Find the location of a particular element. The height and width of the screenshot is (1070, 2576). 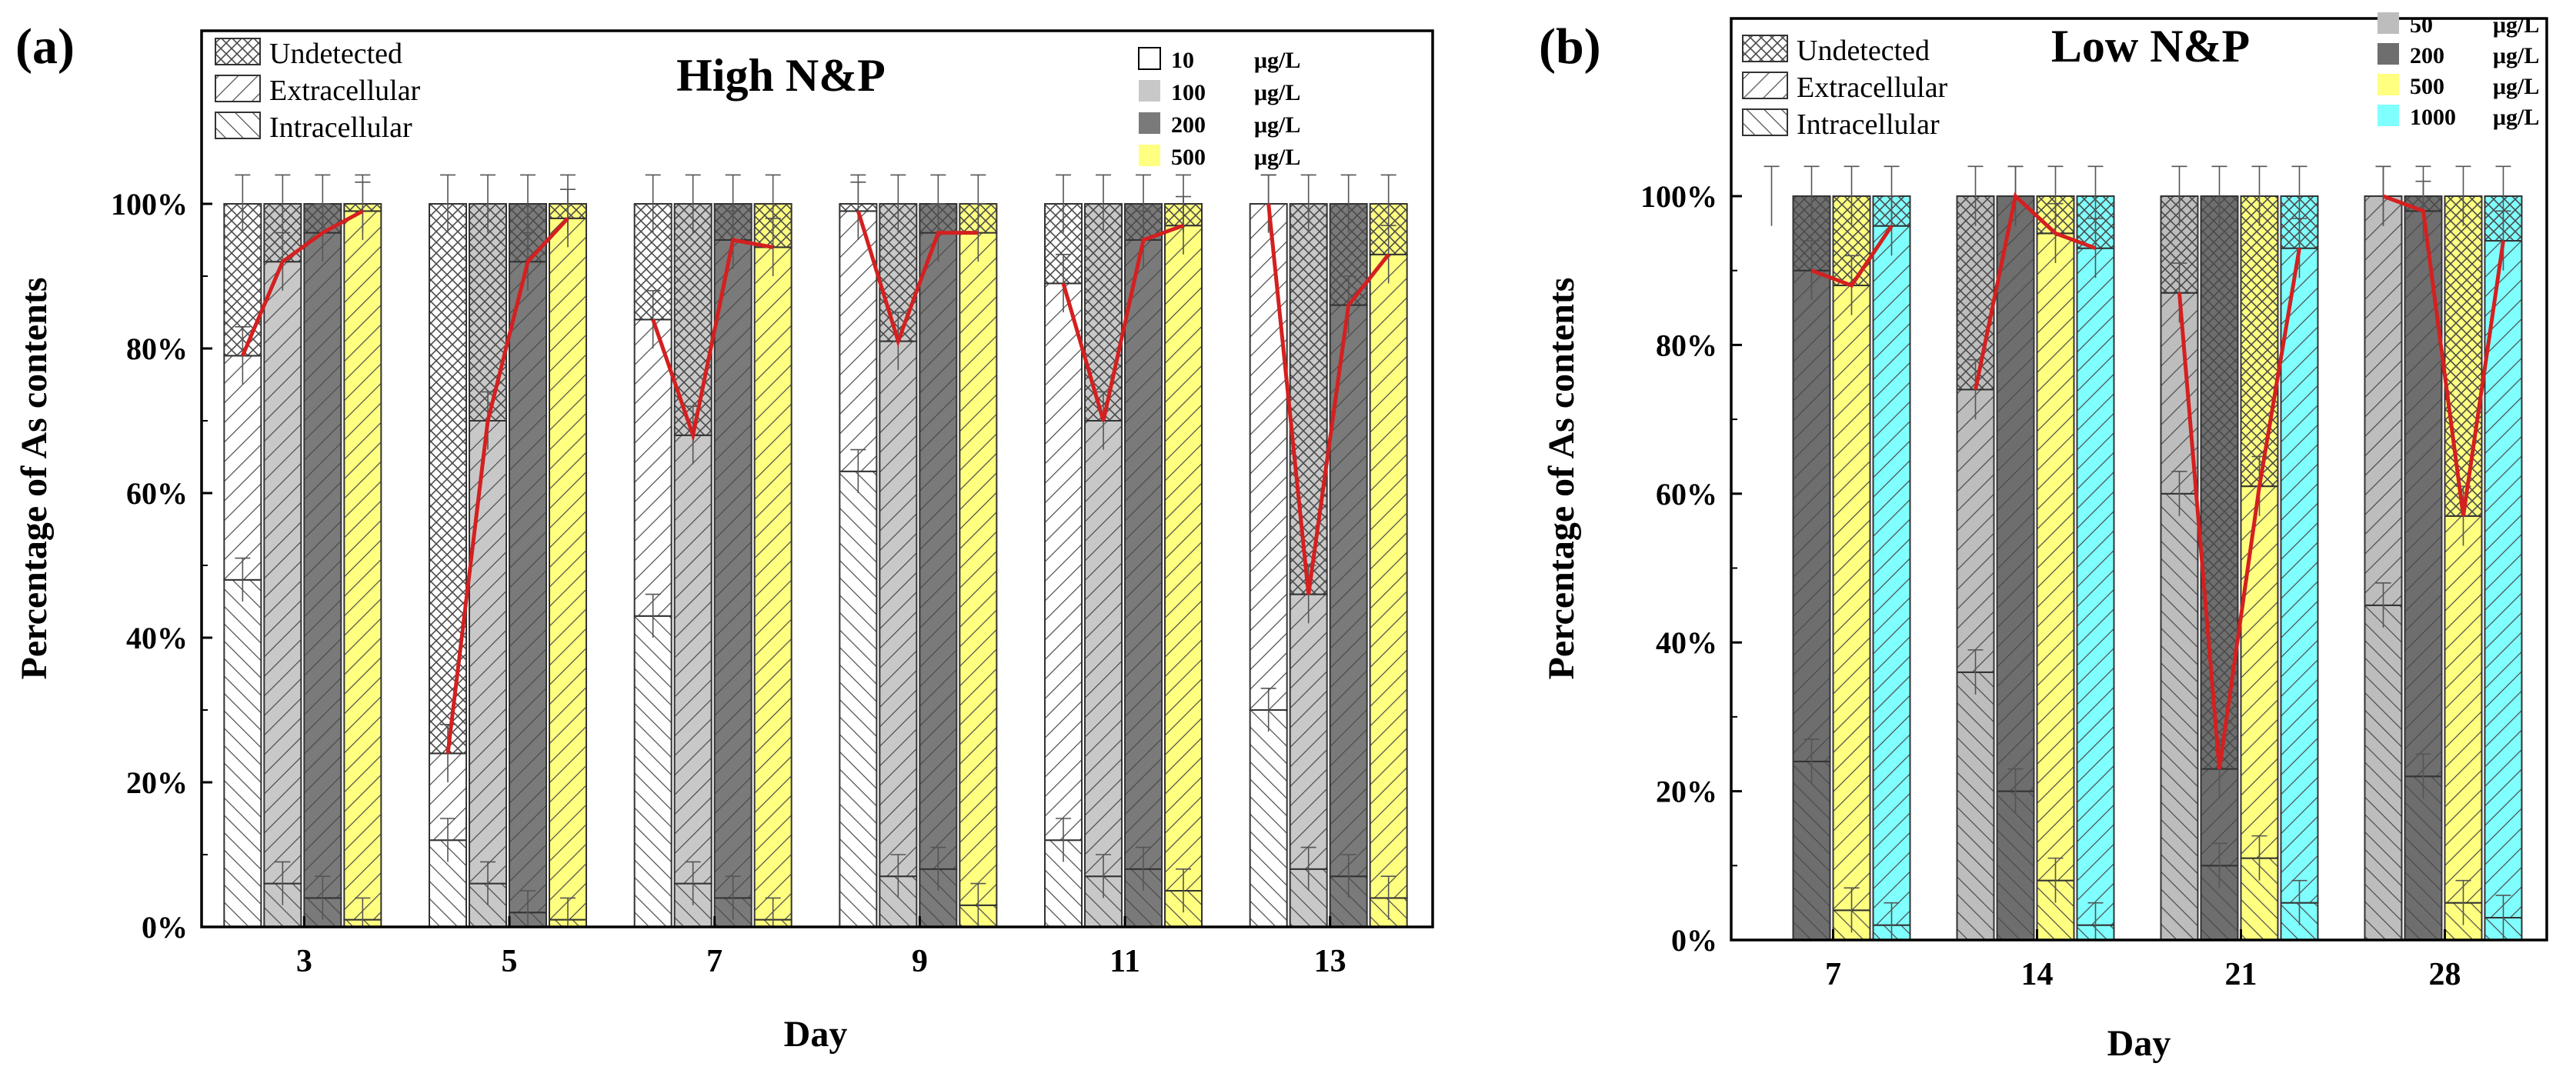

x-tick-label: 3 is located at coordinates (304, 962).